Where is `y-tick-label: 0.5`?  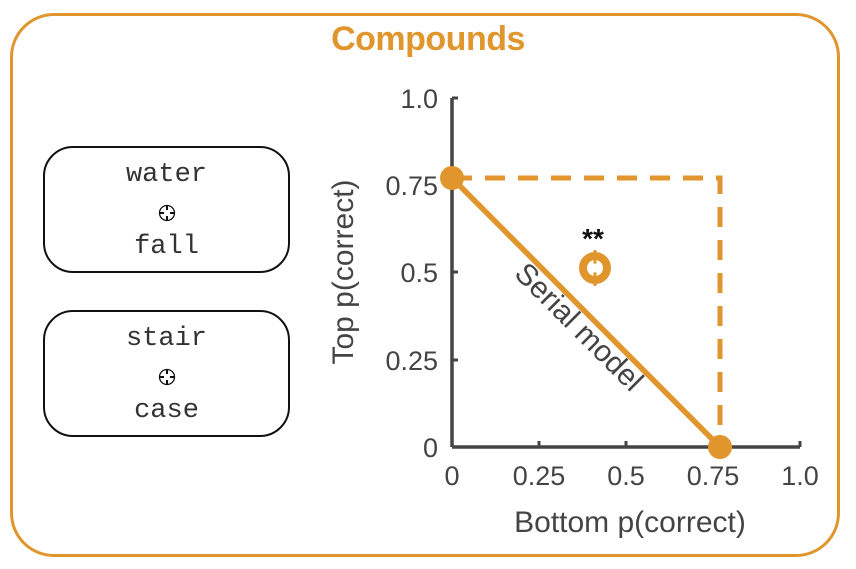 y-tick-label: 0.5 is located at coordinates (419, 273).